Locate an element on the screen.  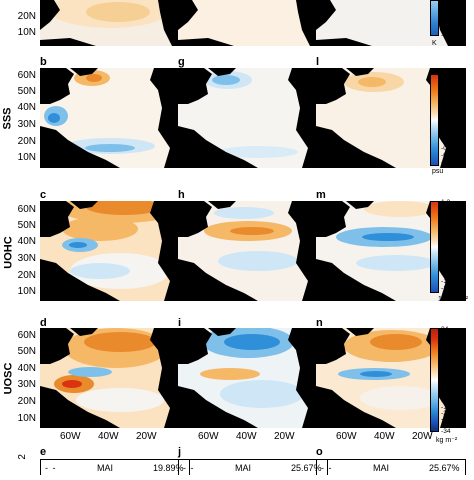
sss-tick: 0.11 is located at coordinates (447, 83).